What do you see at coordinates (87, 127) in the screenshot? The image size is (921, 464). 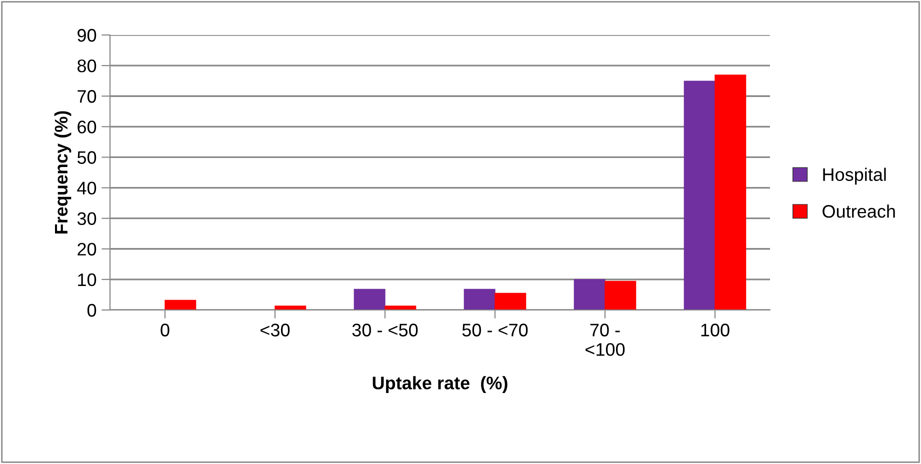 I see `y-tick-label: 60` at bounding box center [87, 127].